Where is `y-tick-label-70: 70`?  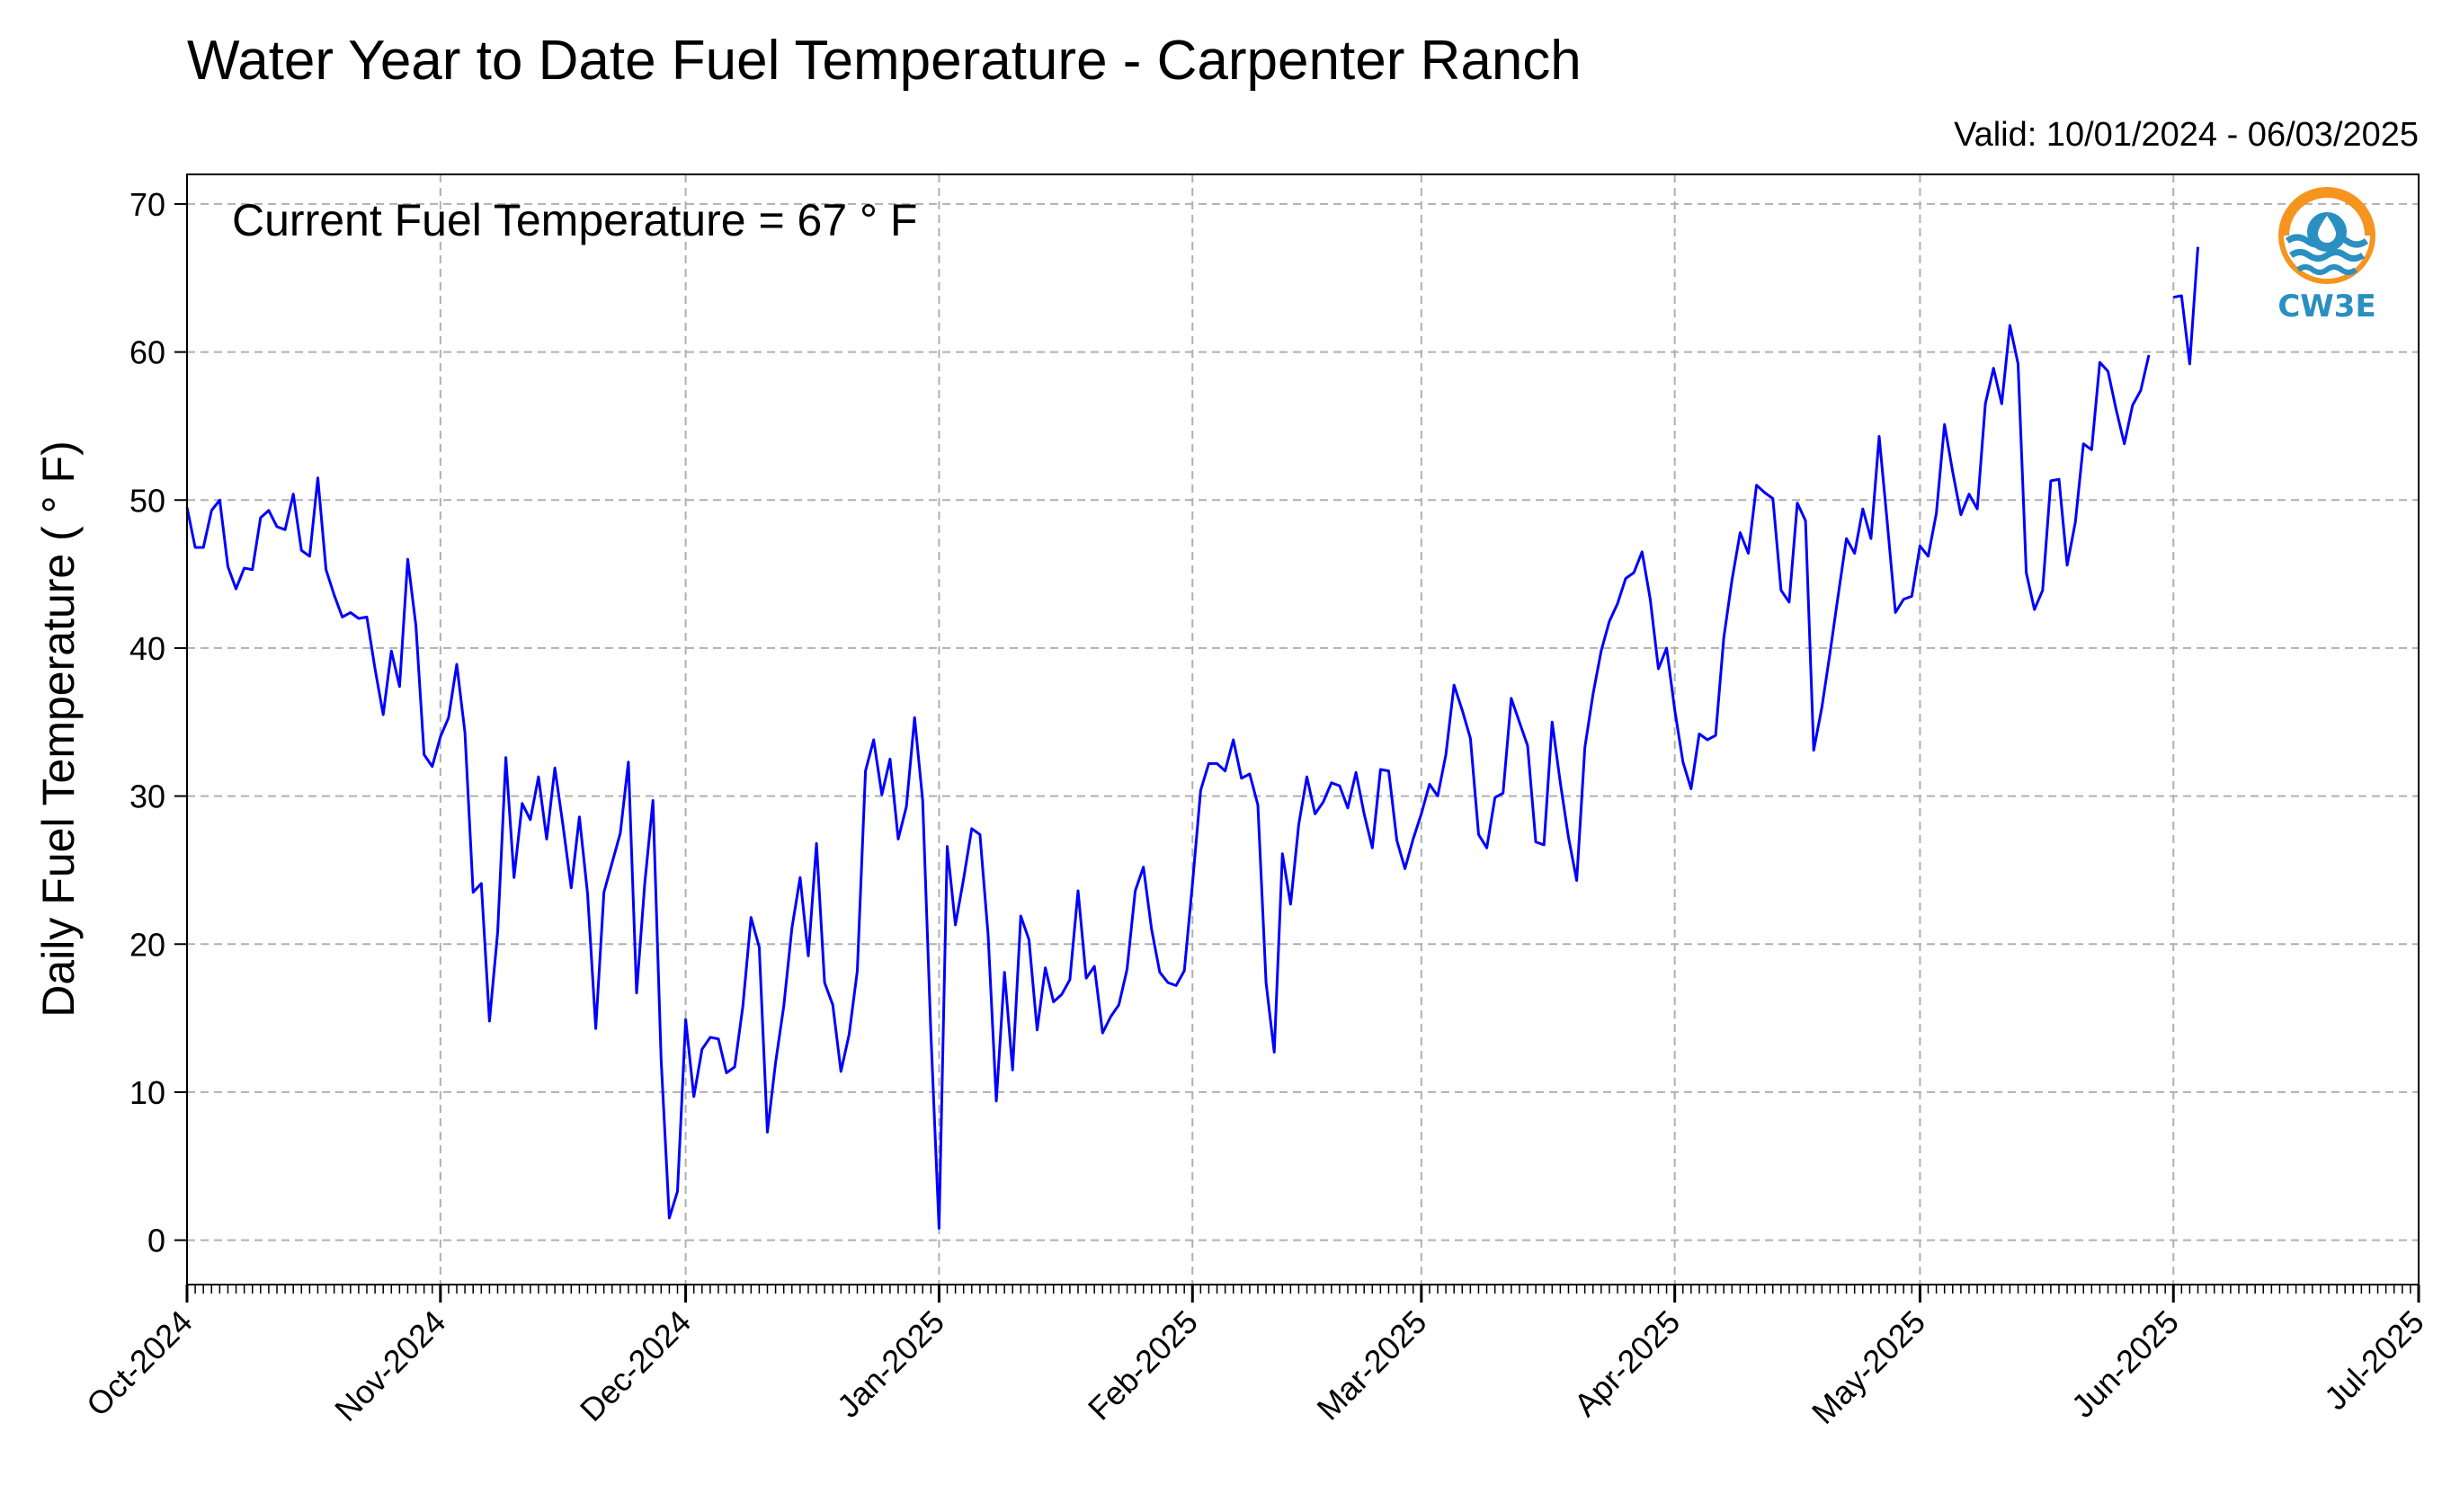 y-tick-label-70: 70 is located at coordinates (147, 204).